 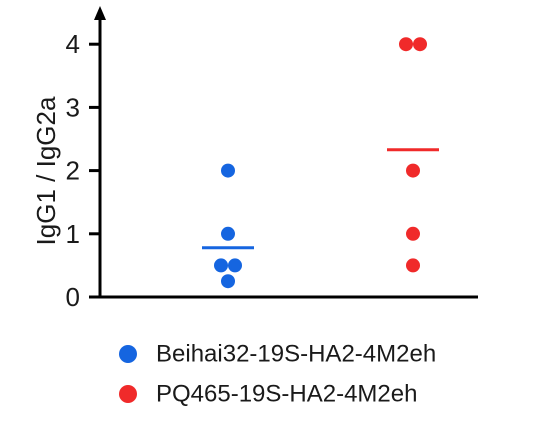 I want to click on y-tick-label: 1, so click(x=73, y=234).